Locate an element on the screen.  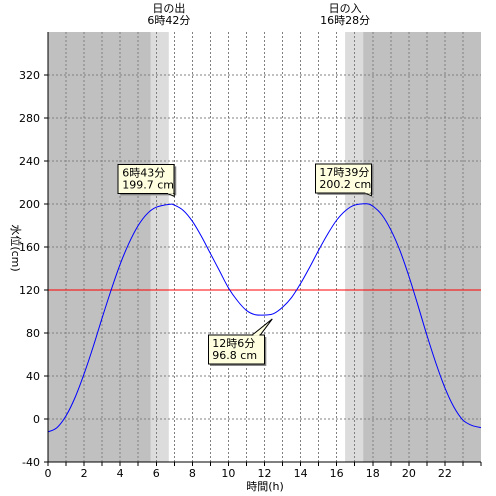
x-tick-label: 18 is located at coordinates (373, 473).